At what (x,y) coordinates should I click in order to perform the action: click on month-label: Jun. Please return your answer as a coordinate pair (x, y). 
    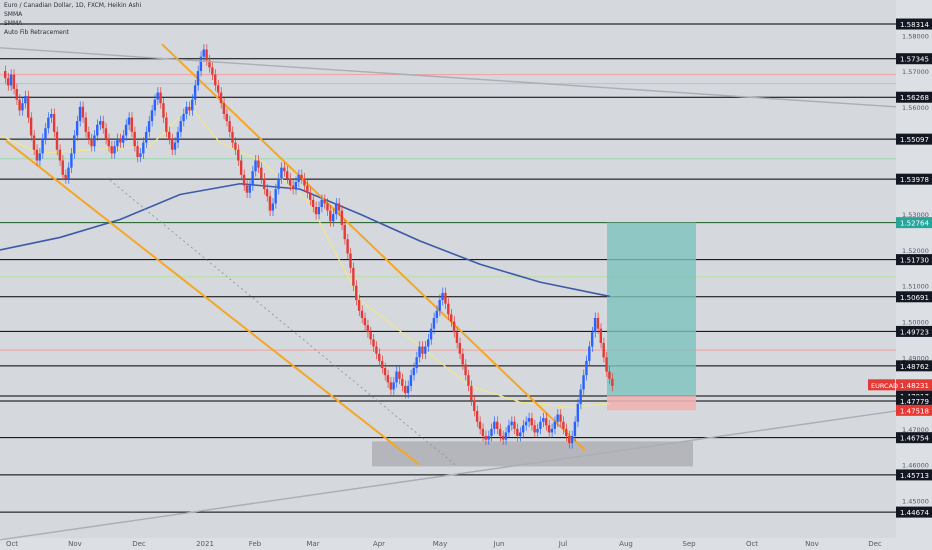
    Looking at the image, I should click on (499, 544).